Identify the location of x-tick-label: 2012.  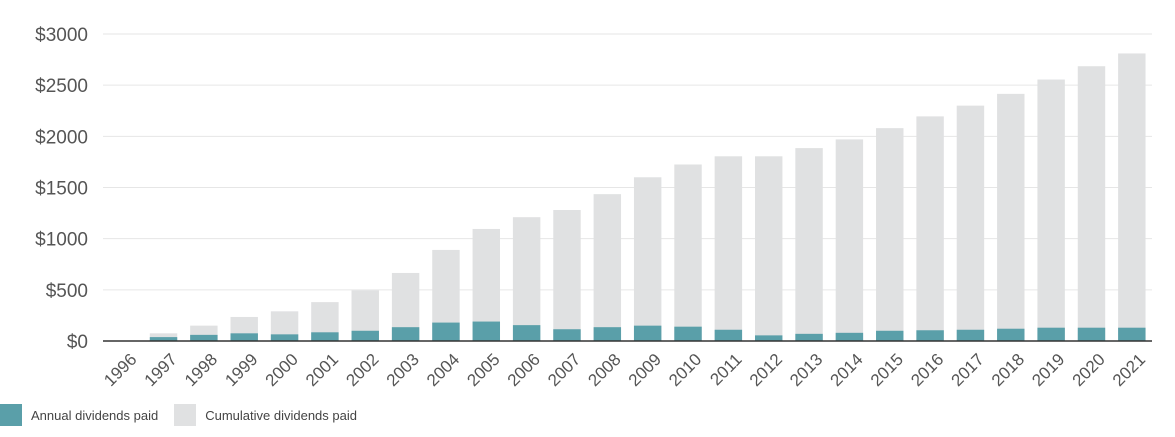
(766, 370).